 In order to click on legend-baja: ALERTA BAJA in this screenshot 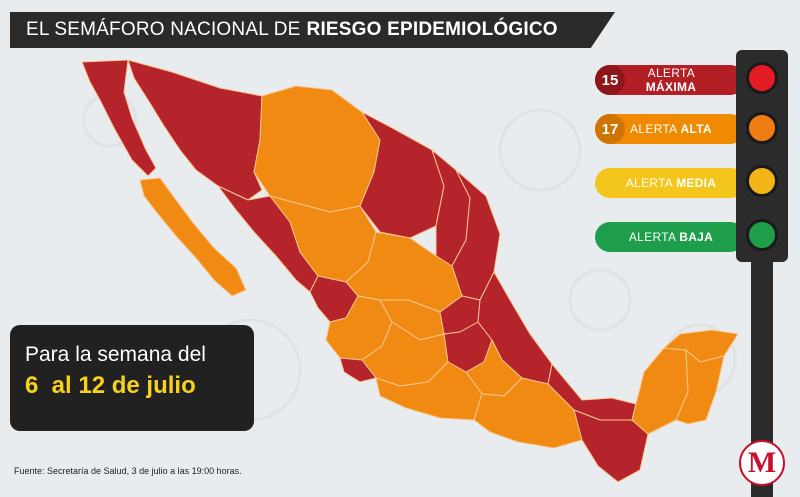, I will do `click(670, 237)`.